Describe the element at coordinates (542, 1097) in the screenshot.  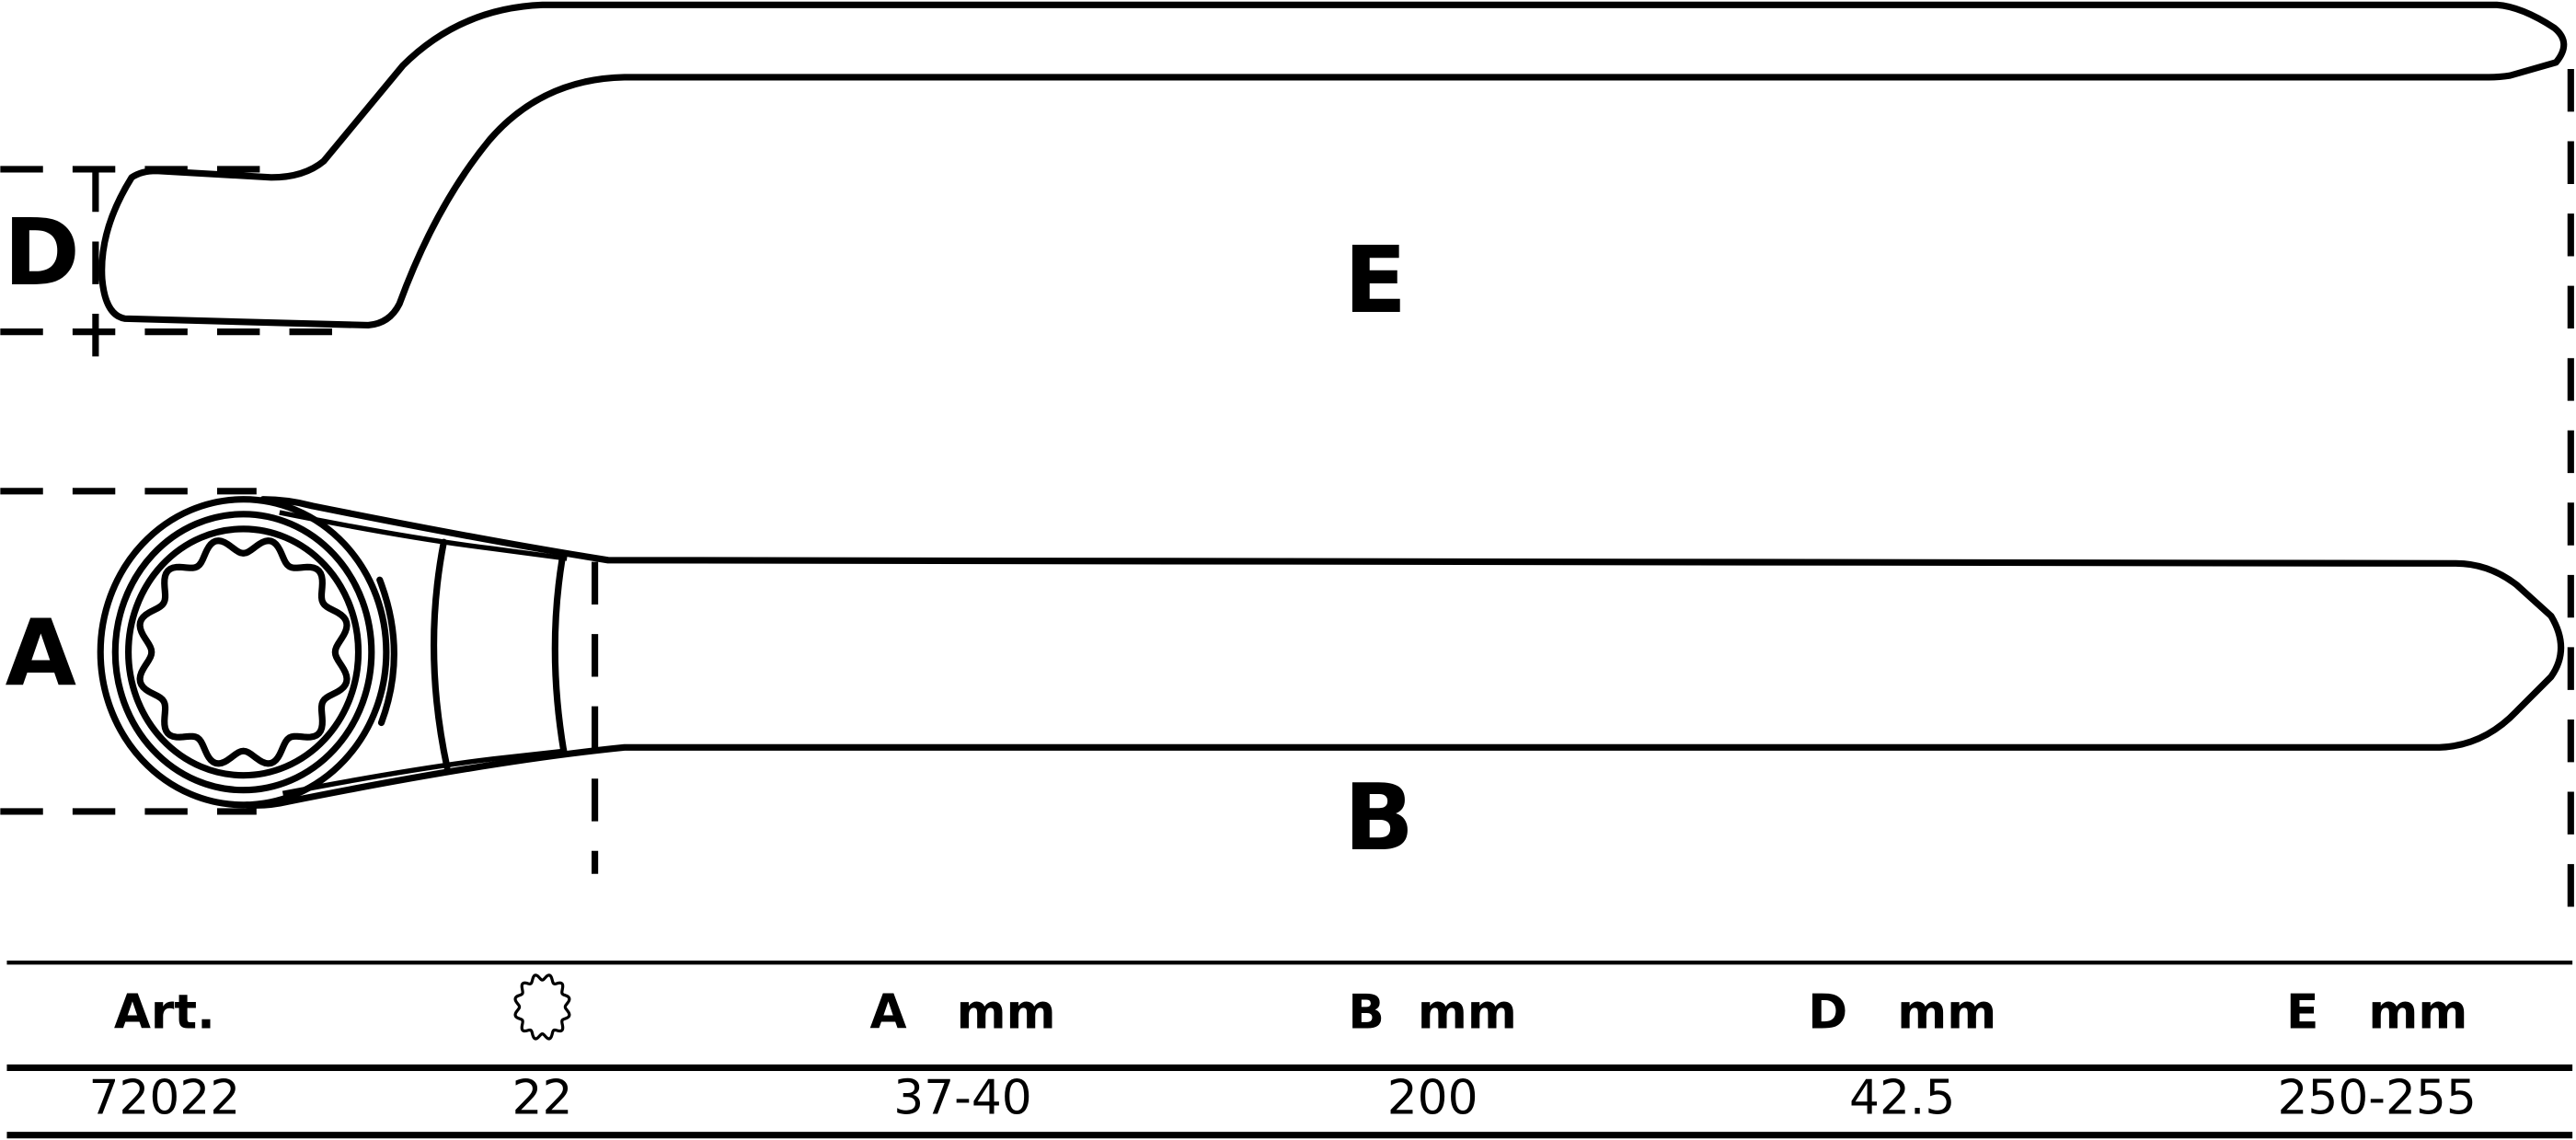
I see `cell-size: 22` at that location.